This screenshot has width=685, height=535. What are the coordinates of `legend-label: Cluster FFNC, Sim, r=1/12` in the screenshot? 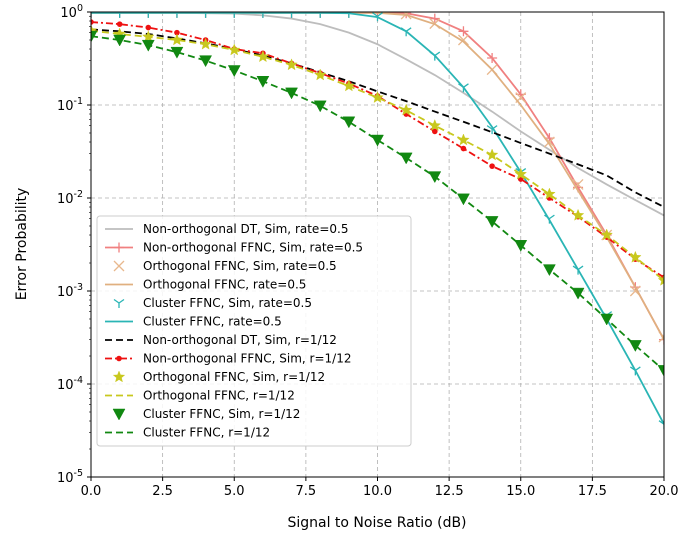 It's located at (221, 414).